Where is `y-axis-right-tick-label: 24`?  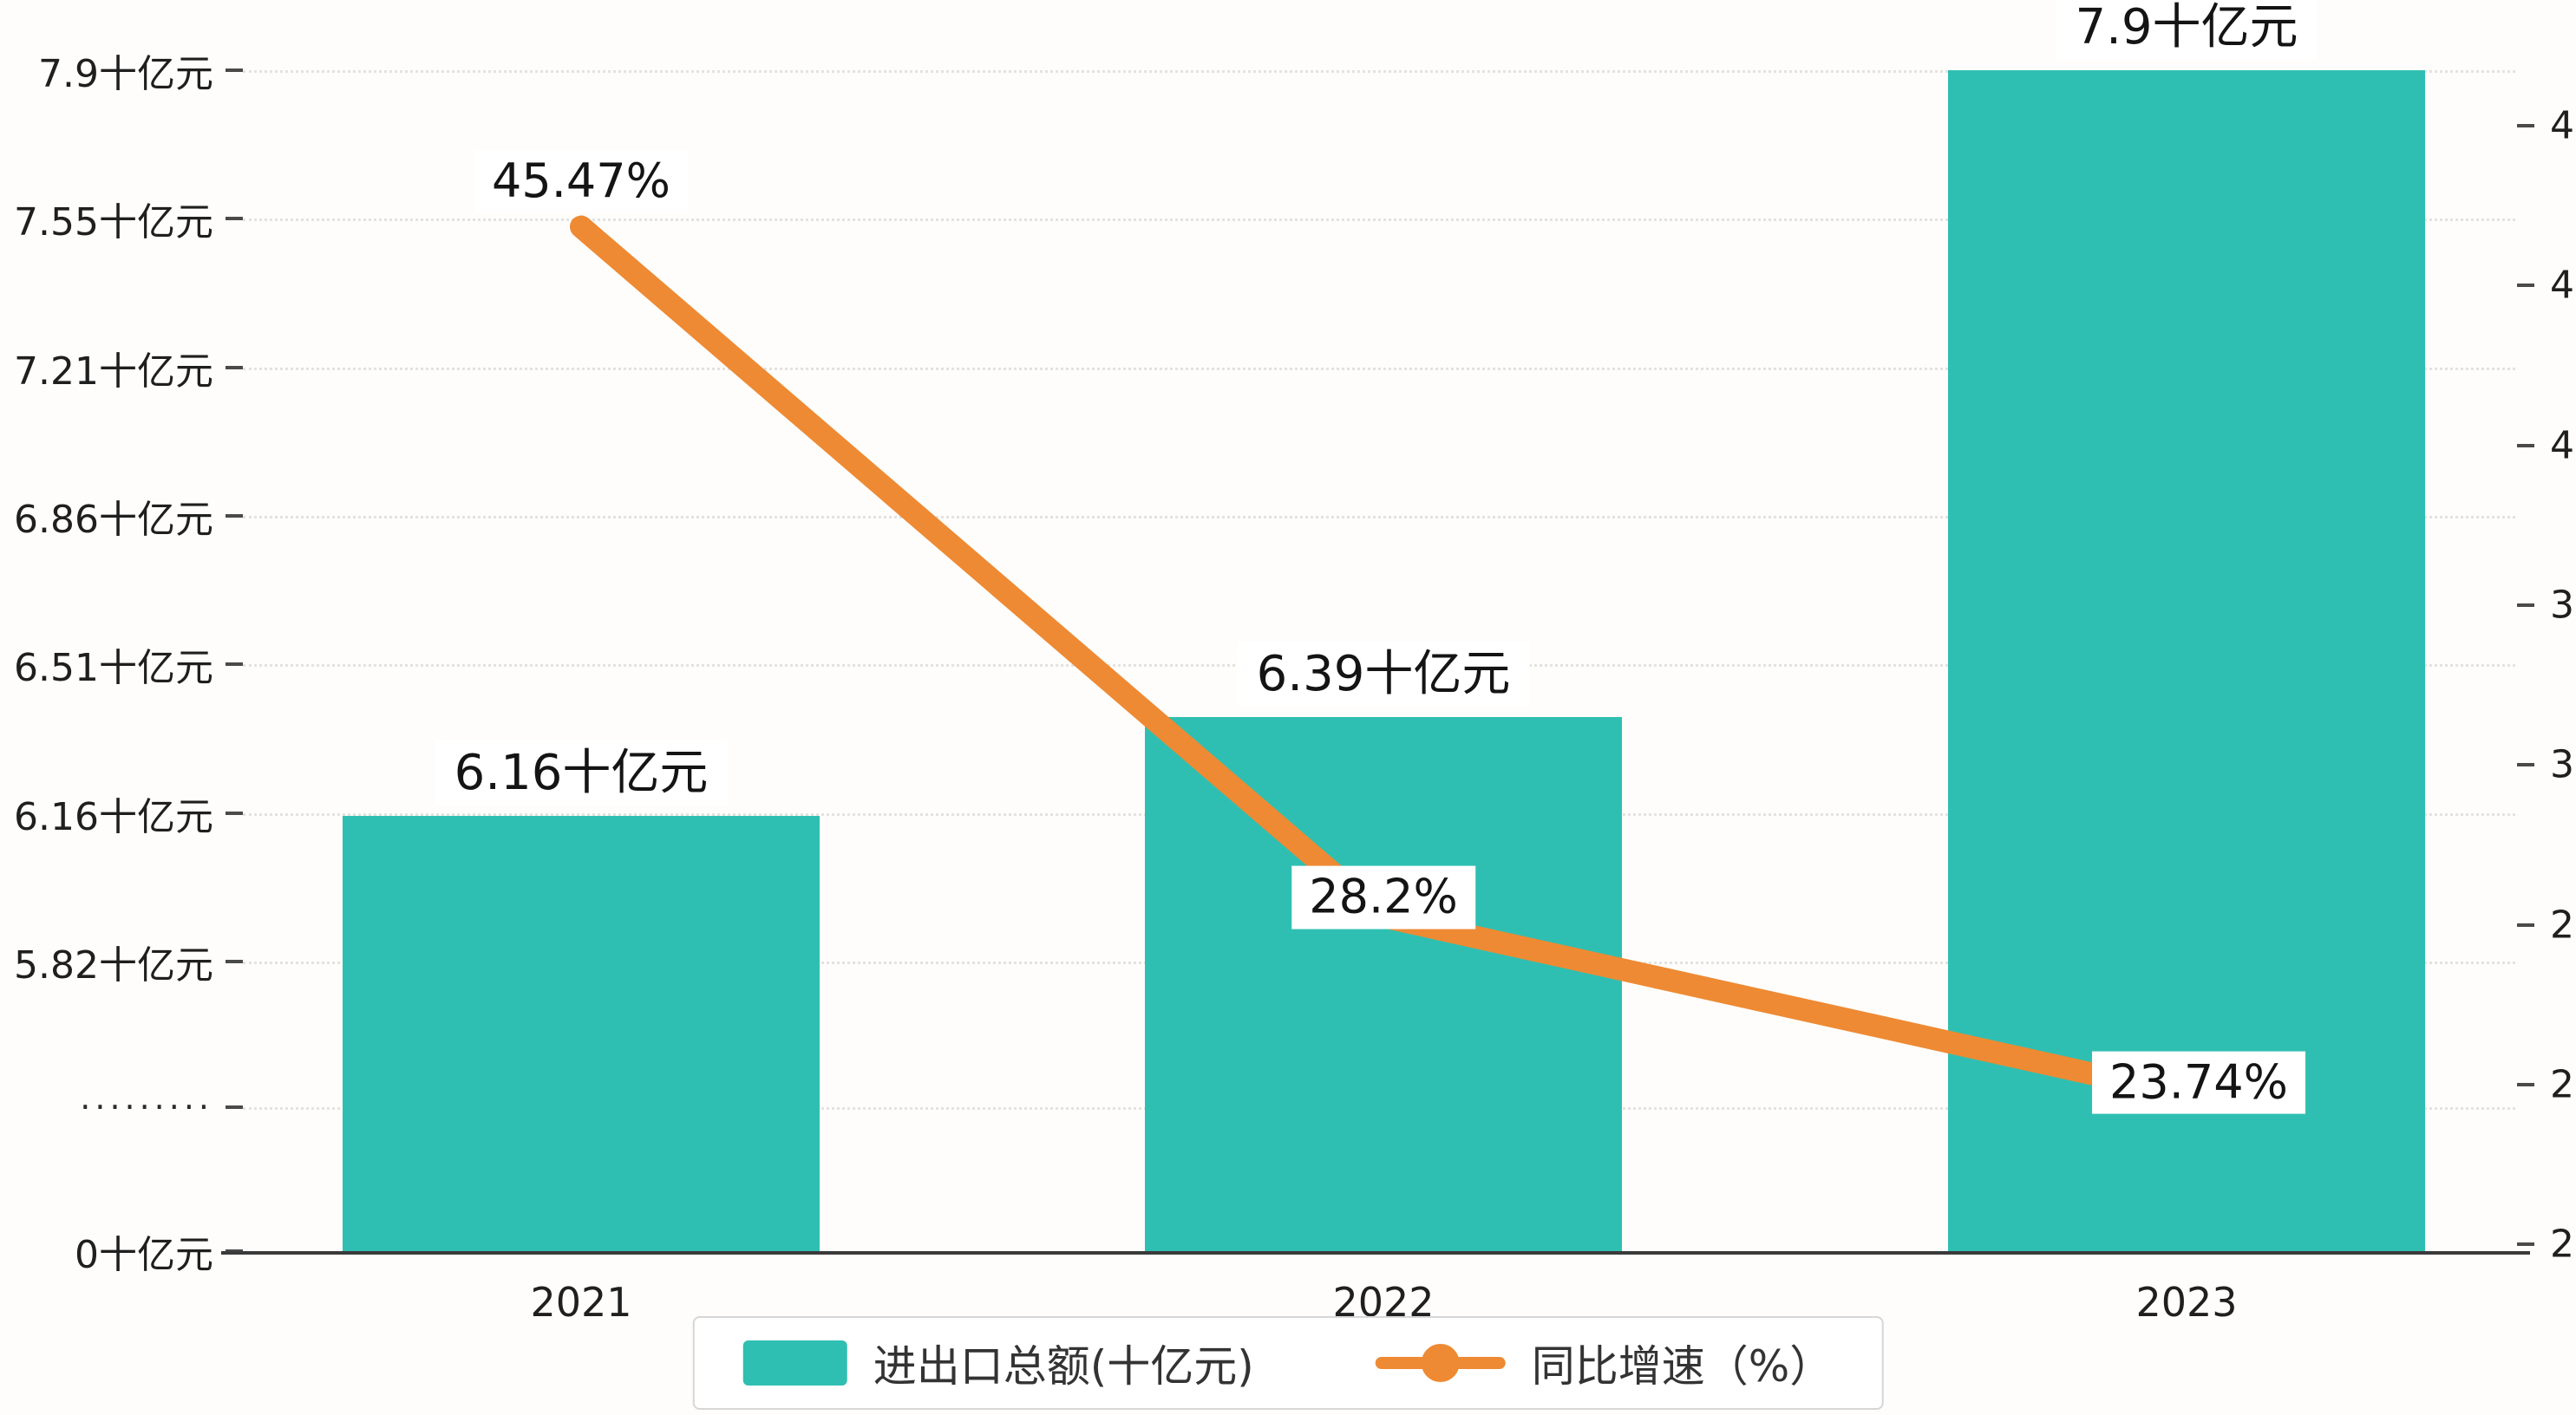
y-axis-right-tick-label: 24 is located at coordinates (2563, 1084).